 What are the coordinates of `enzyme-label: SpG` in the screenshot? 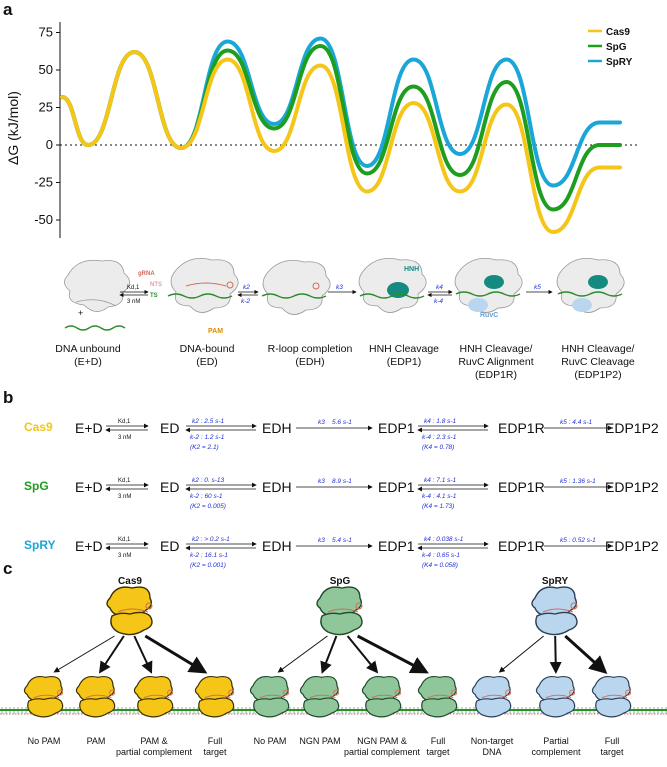 It's located at (36, 486).